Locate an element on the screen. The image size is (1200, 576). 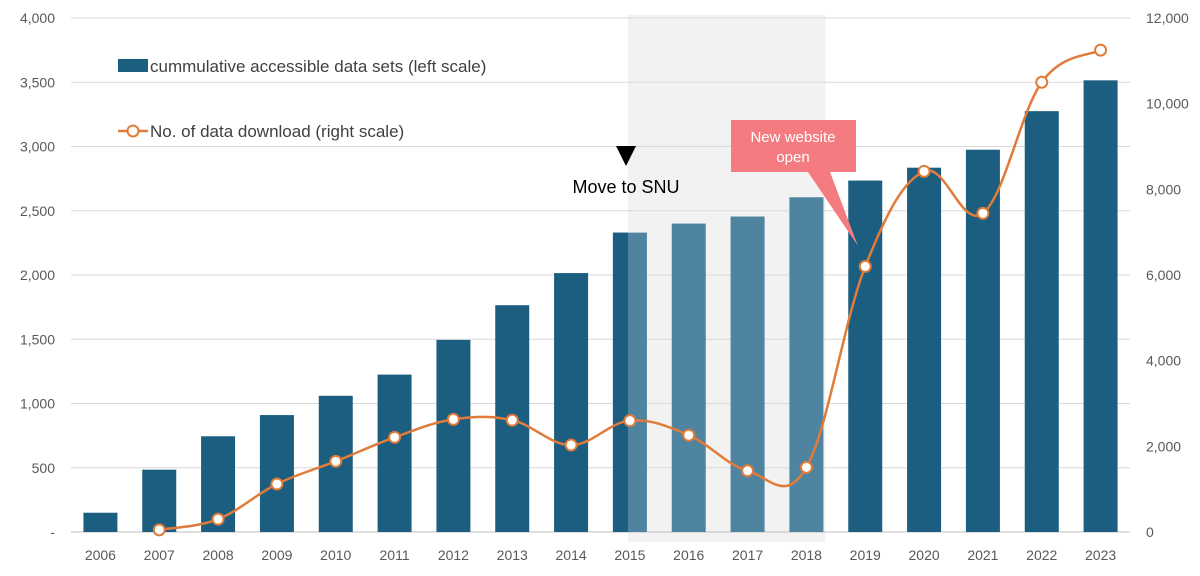
left-tick-label: 1,500 is located at coordinates (37, 339).